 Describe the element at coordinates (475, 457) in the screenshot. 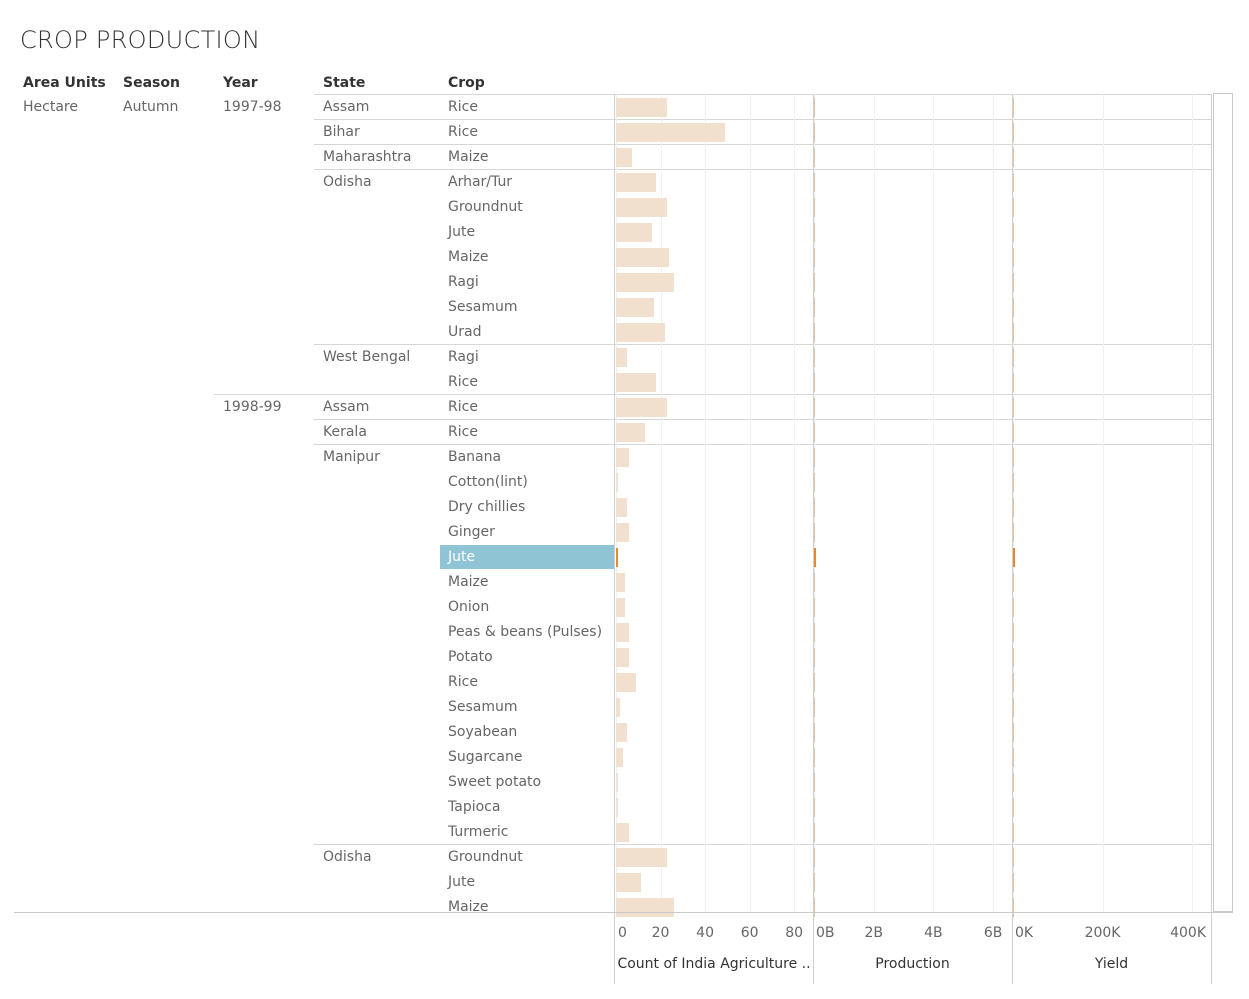

I see `crop-cell: Banana` at that location.